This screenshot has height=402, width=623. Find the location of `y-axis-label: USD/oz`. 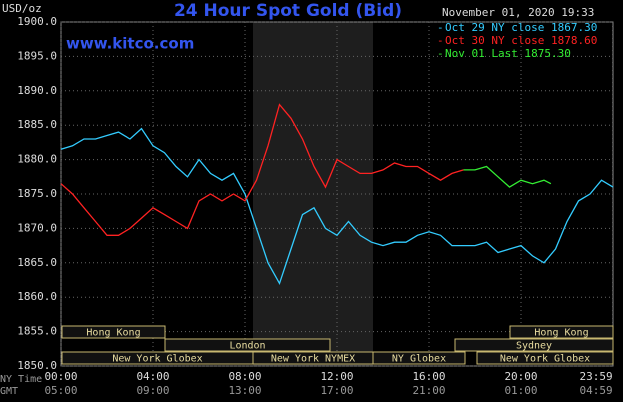

y-axis-label: USD/oz is located at coordinates (22, 8).